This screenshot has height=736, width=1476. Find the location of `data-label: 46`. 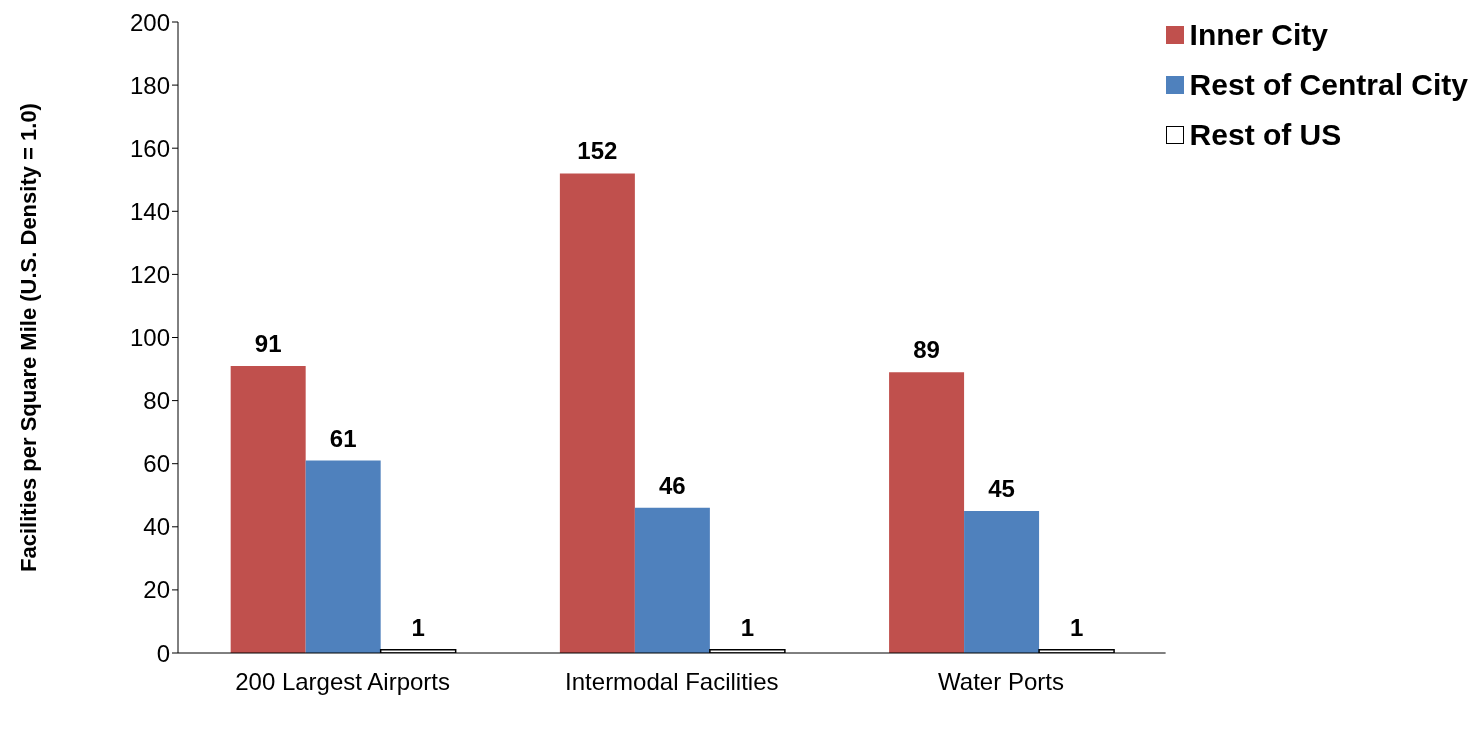

data-label: 46 is located at coordinates (672, 485).